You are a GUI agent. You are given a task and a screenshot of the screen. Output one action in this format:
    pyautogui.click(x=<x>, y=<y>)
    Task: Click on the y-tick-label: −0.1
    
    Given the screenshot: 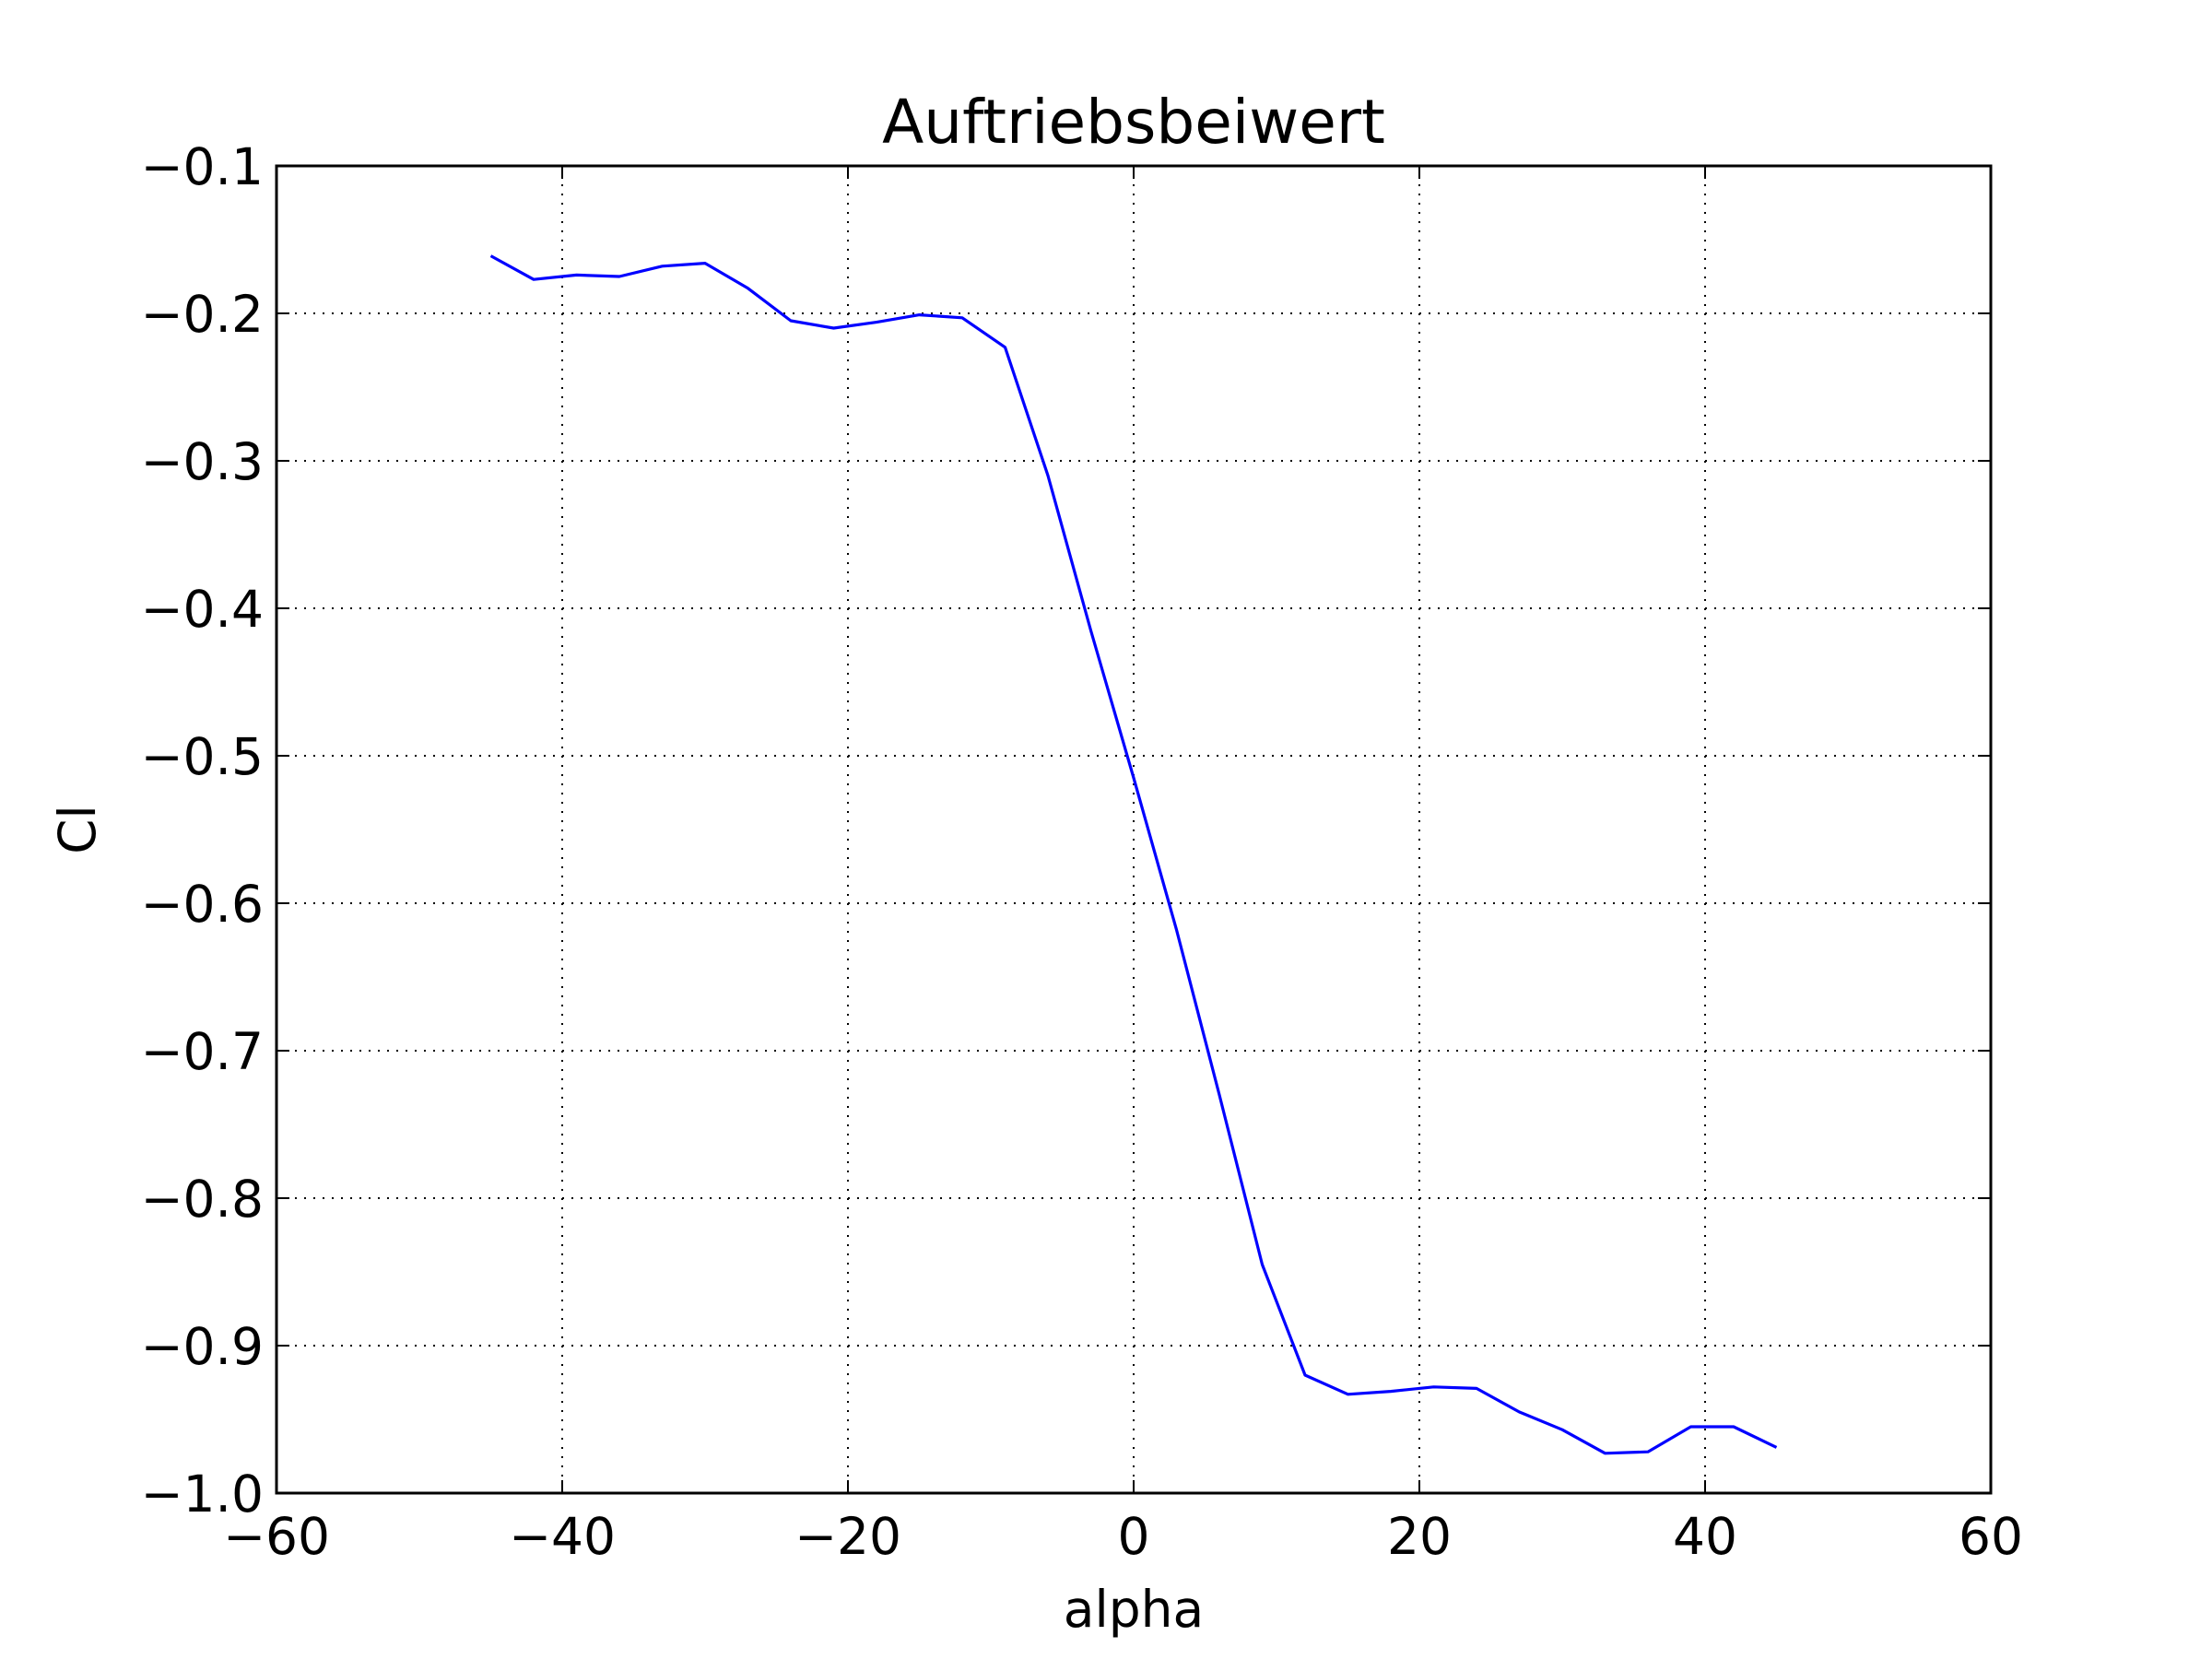 What is the action you would take?
    pyautogui.click(x=202, y=166)
    